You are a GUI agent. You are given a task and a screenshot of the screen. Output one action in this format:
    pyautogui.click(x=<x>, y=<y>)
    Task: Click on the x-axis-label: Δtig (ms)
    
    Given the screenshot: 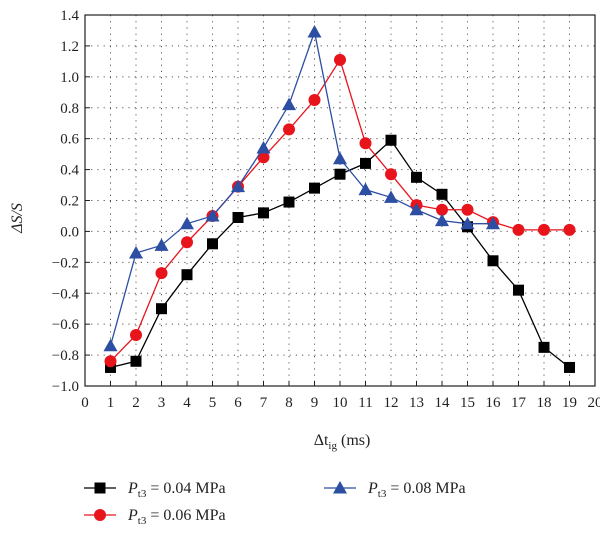 What is the action you would take?
    pyautogui.click(x=342, y=442)
    